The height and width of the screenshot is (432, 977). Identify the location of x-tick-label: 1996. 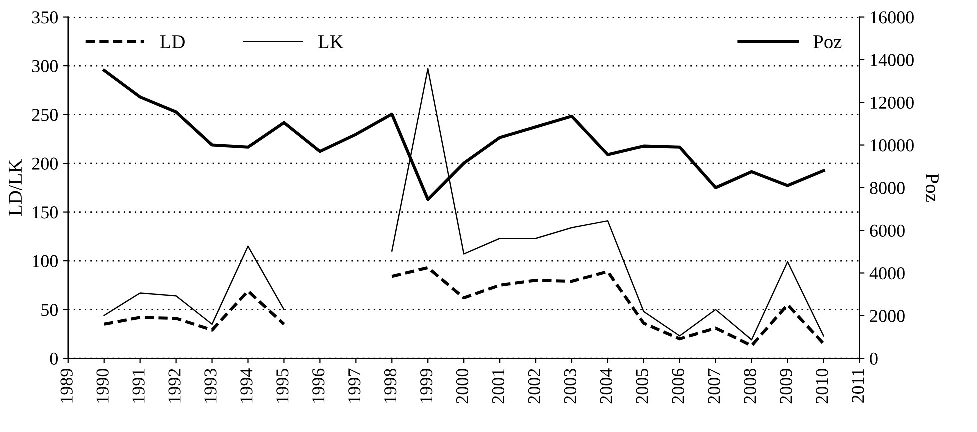
(318, 385).